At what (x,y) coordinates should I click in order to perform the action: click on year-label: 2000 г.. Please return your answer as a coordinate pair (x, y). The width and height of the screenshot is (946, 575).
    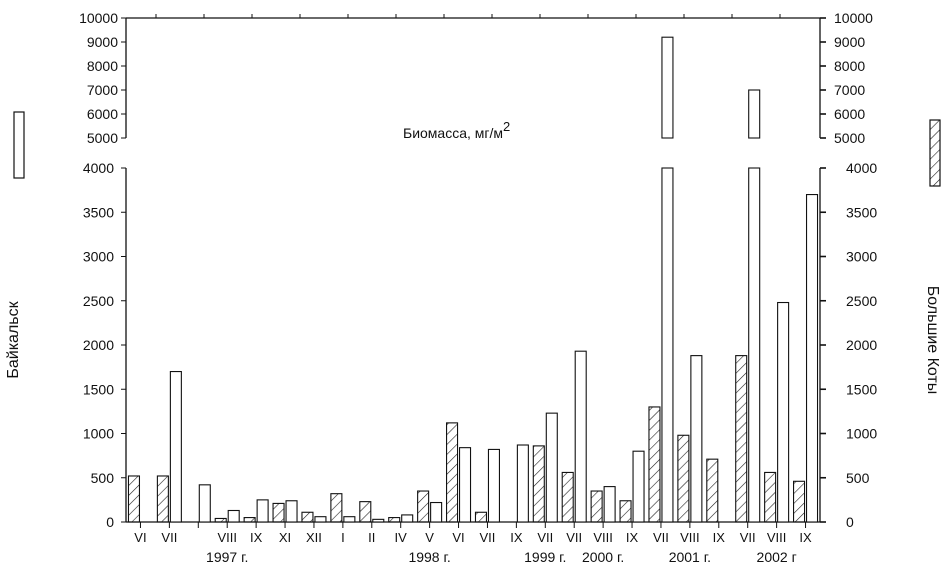
    Looking at the image, I should click on (603, 557).